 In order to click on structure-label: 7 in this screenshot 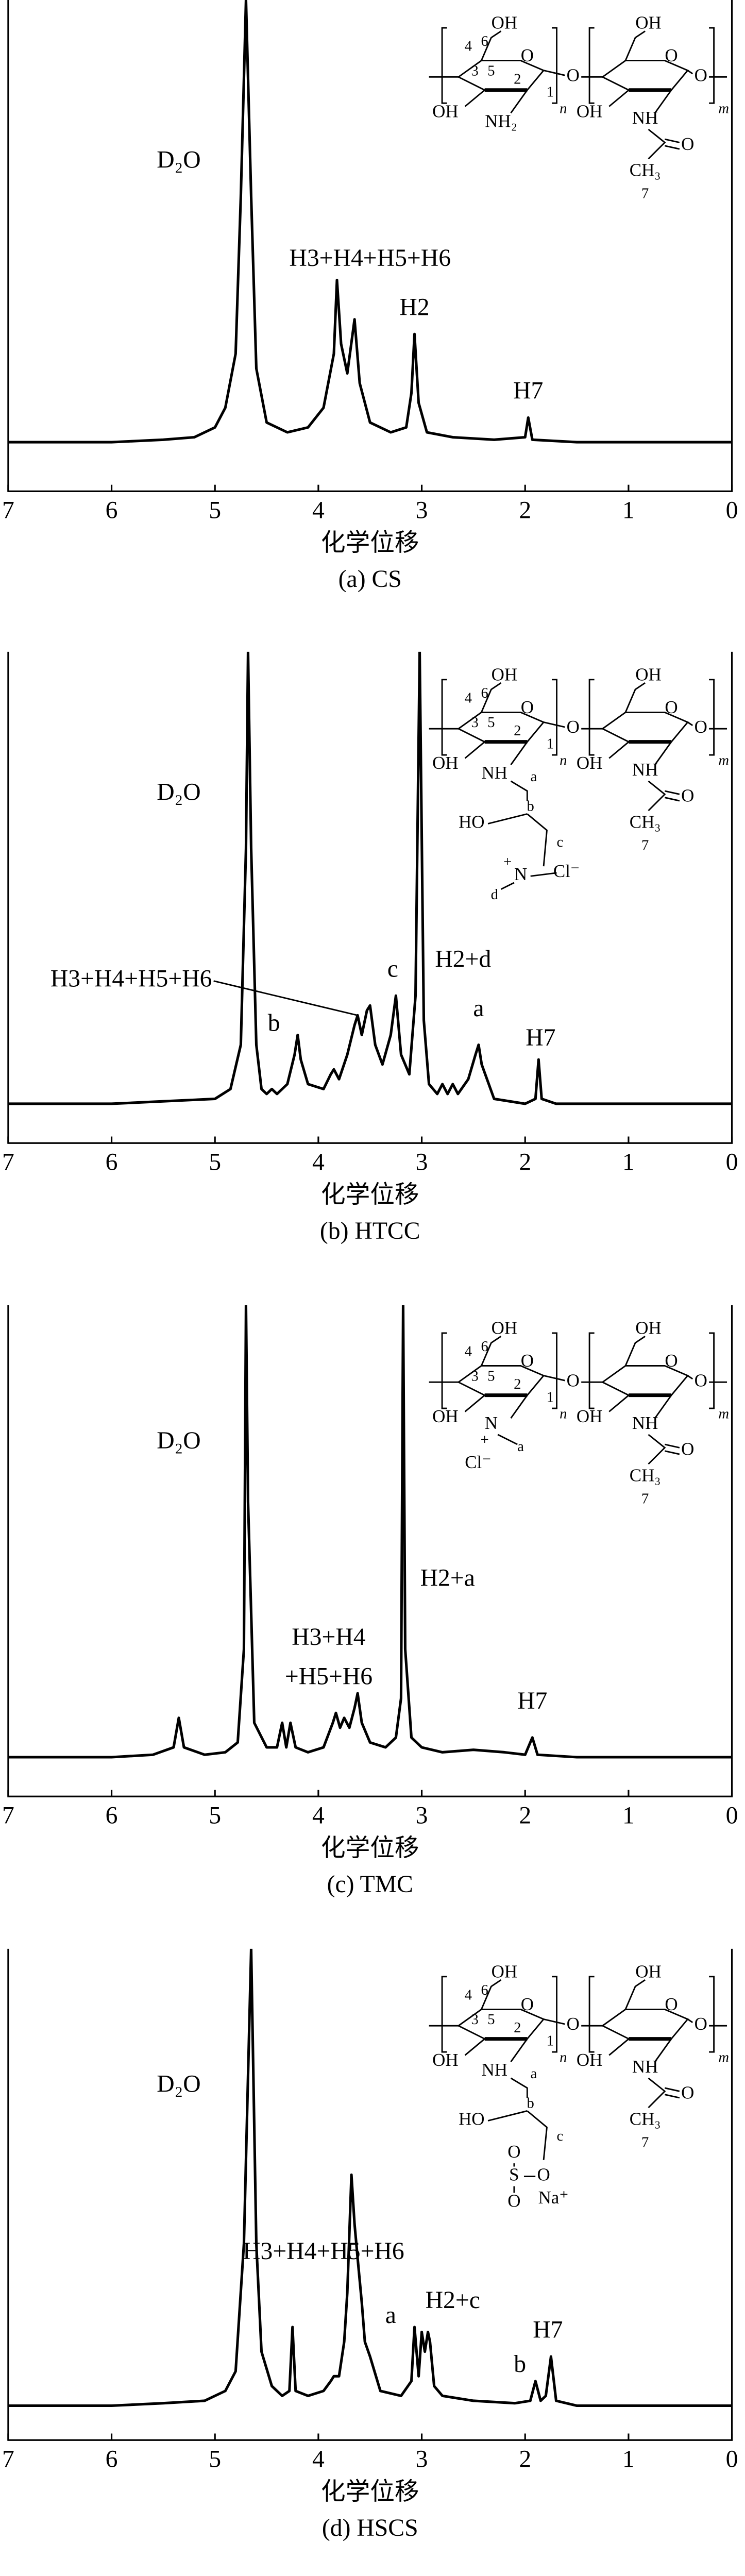, I will do `click(645, 2143)`.